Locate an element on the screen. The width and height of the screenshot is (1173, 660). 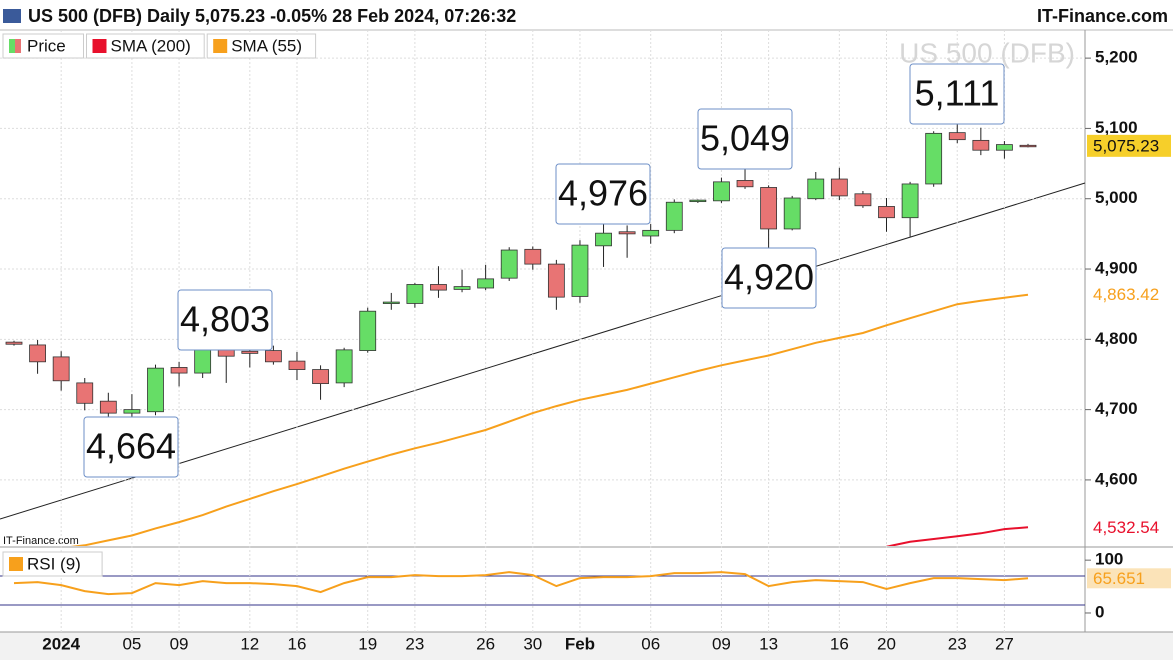
x-tick-label: 2024 is located at coordinates (61, 643).